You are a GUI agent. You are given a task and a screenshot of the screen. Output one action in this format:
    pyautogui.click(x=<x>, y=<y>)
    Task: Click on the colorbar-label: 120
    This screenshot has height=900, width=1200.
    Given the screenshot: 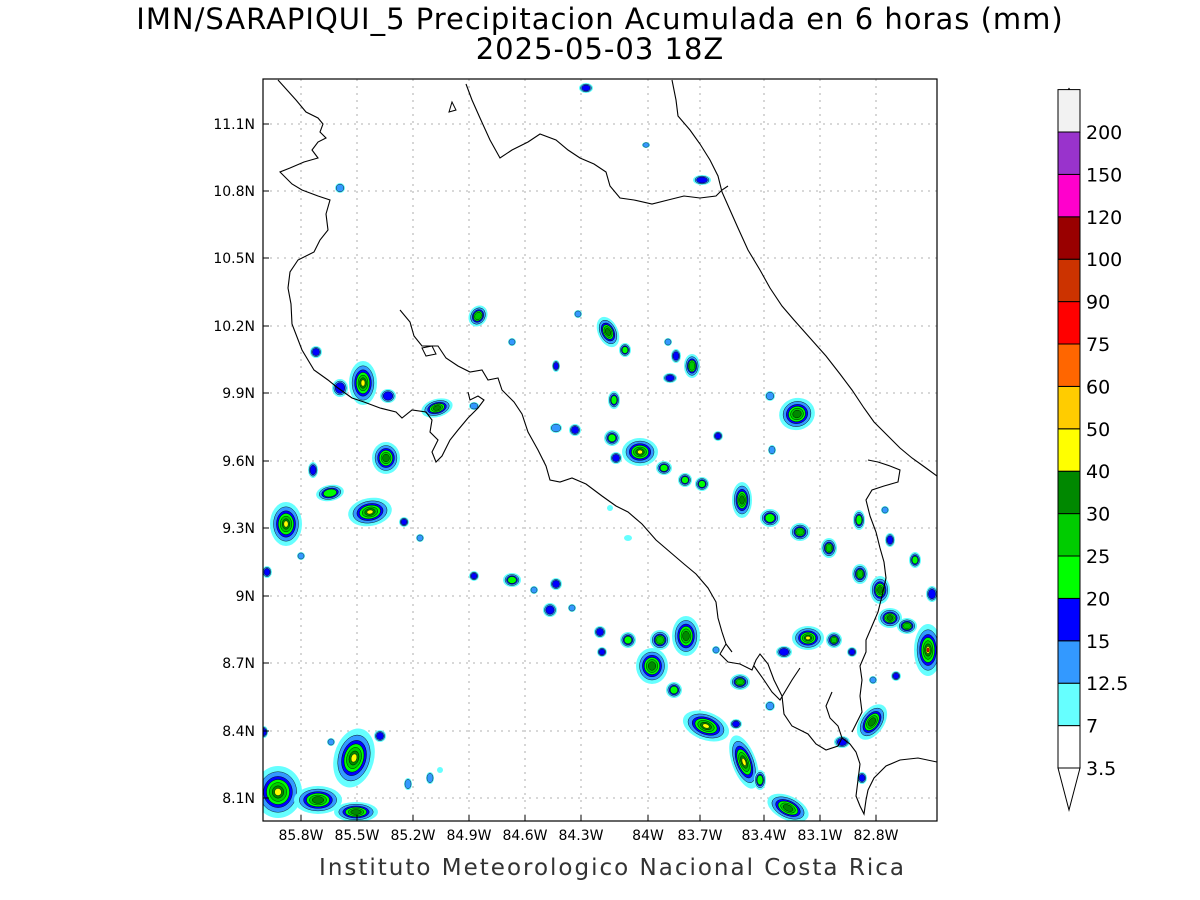 What is the action you would take?
    pyautogui.click(x=1104, y=218)
    